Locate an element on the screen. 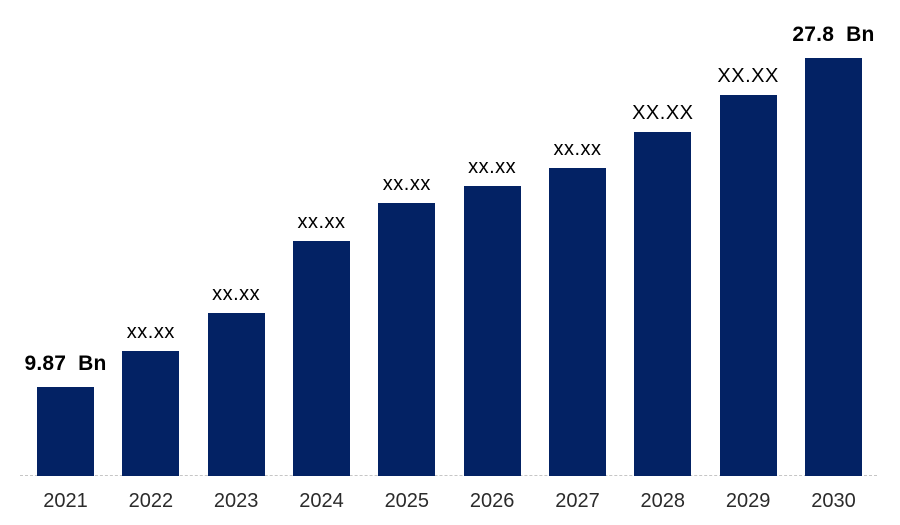  bar-2022 is located at coordinates (151, 413).